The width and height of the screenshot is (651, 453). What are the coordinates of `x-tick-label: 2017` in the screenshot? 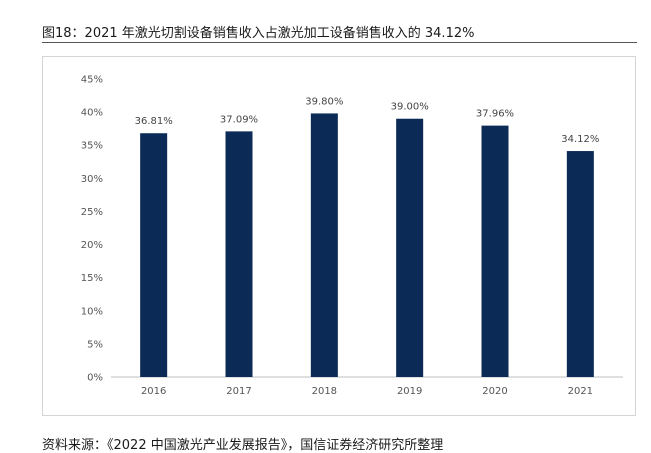 It's located at (238, 391).